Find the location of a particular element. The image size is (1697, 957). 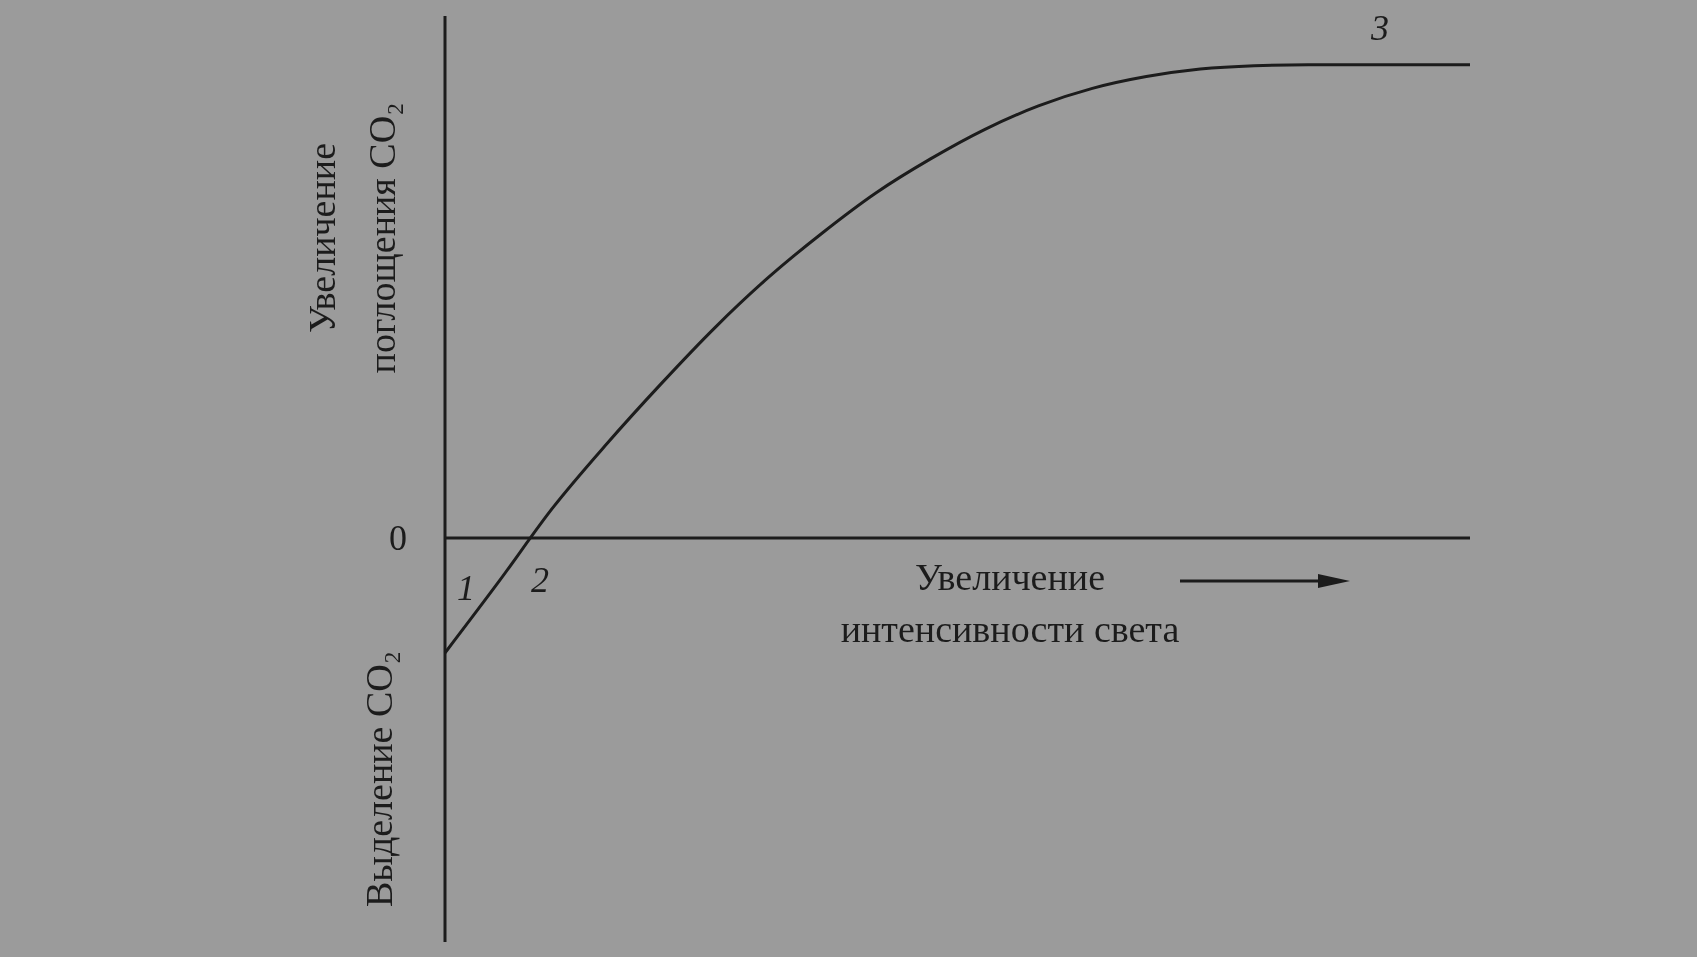

annotation: 2 is located at coordinates (540, 580).